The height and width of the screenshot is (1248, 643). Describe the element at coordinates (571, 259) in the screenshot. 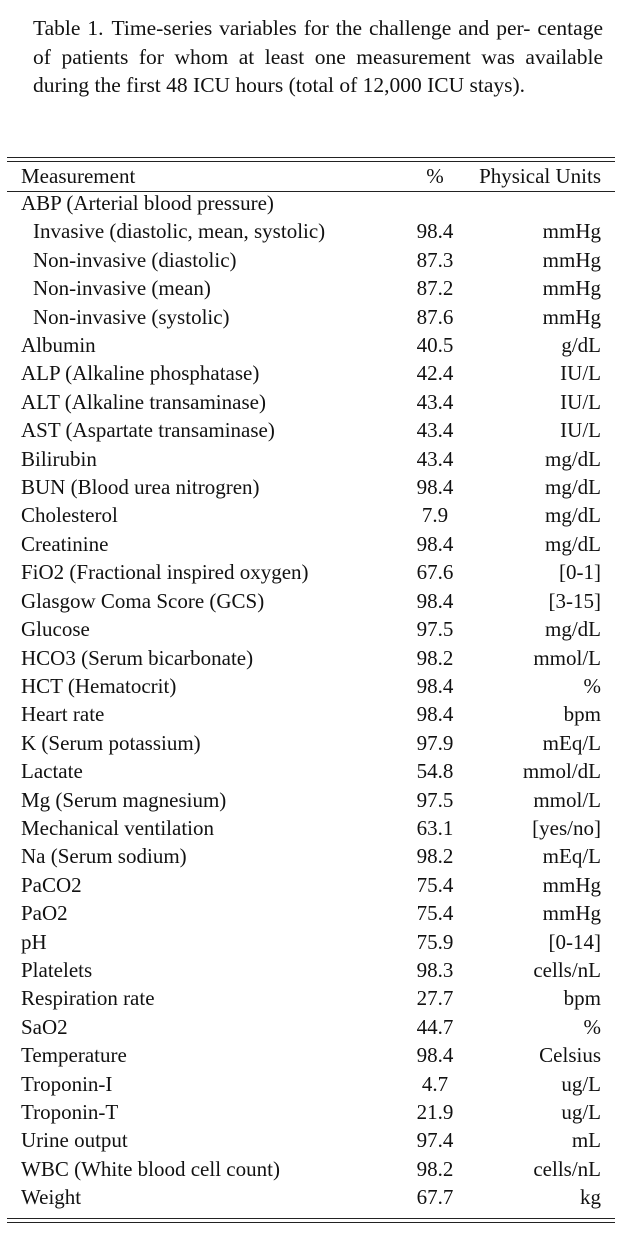

I see `unit-cell: mmHg` at that location.